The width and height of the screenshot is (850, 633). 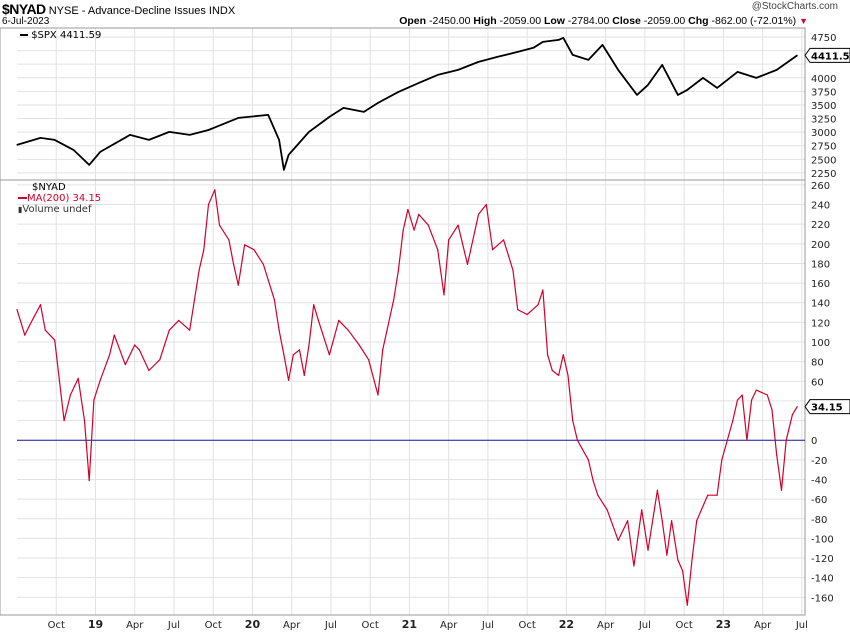 What do you see at coordinates (253, 624) in the screenshot?
I see `x-tick-label: 20` at bounding box center [253, 624].